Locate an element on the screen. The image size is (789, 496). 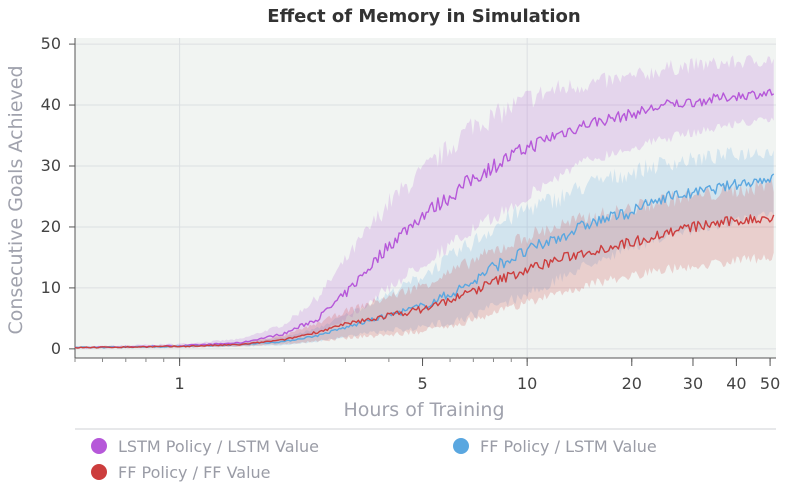
x-tick-label: 20 is located at coordinates (632, 383).